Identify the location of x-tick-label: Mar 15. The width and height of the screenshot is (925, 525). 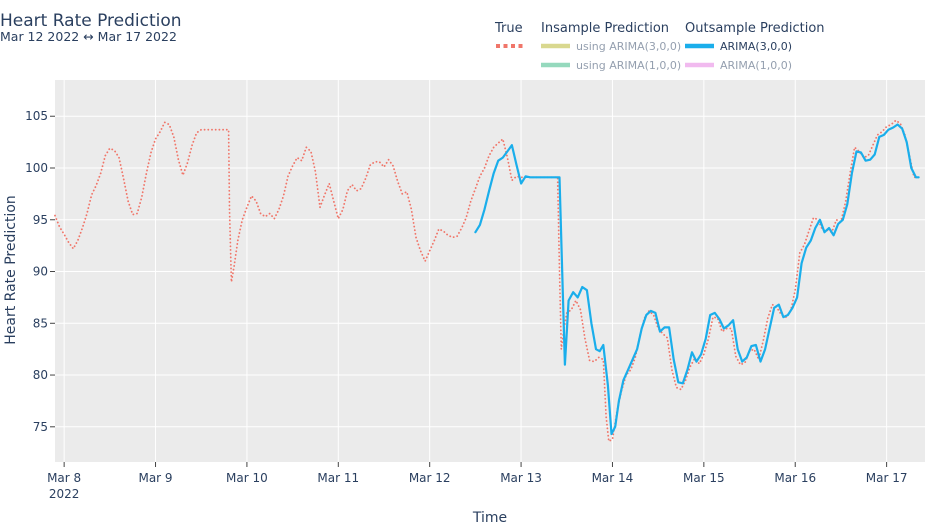
(704, 478).